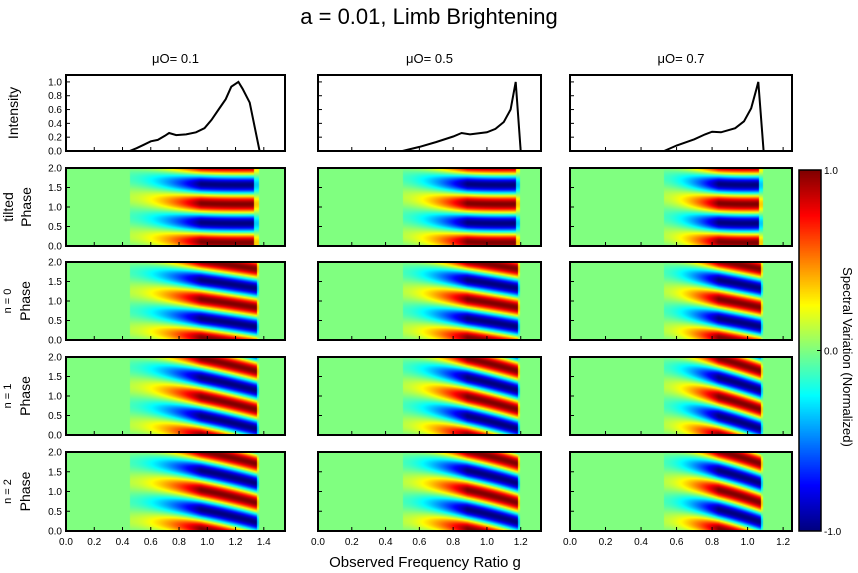 This screenshot has width=858, height=573. Describe the element at coordinates (831, 171) in the screenshot. I see `colorbar-tick-label: 1.0` at that location.